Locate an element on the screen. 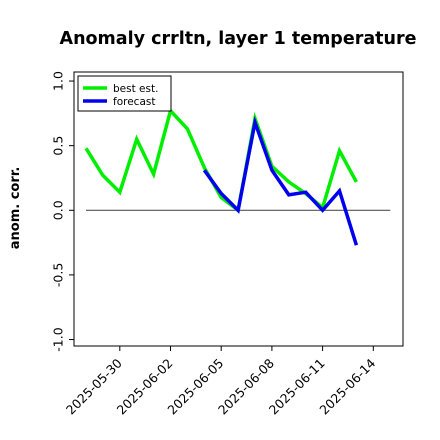 Image resolution: width=440 pixels, height=440 pixels. legend-box is located at coordinates (124, 93).